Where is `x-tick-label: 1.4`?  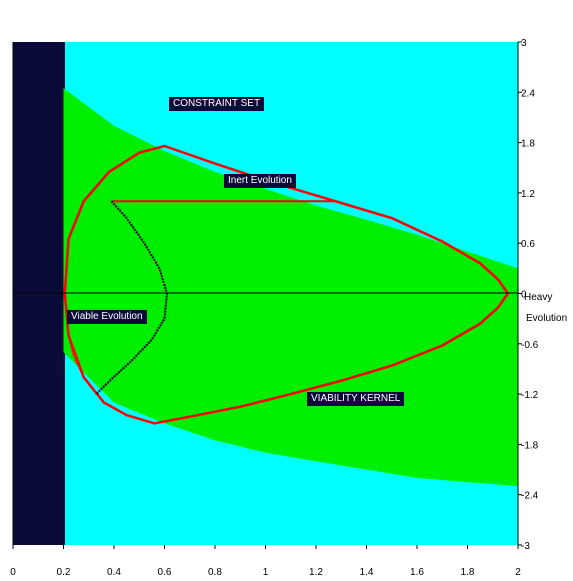 x-tick-label: 1.4 is located at coordinates (367, 572).